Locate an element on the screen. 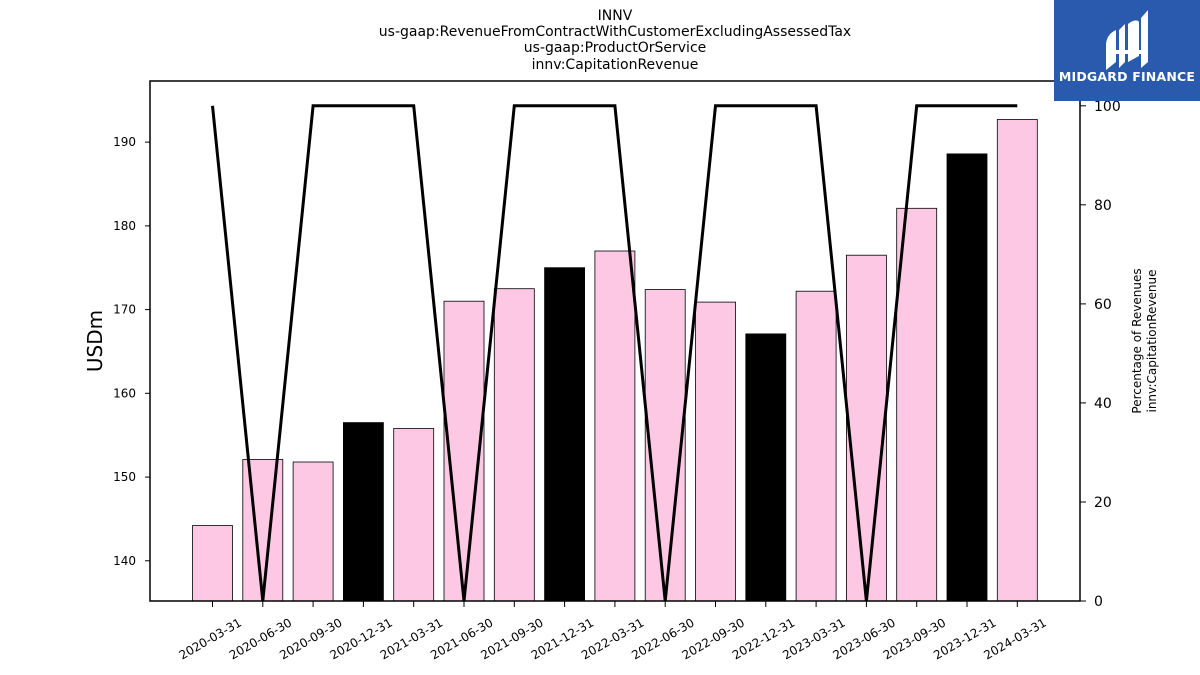 The image size is (1200, 675). y-tick-label: 180 is located at coordinates (124, 226).